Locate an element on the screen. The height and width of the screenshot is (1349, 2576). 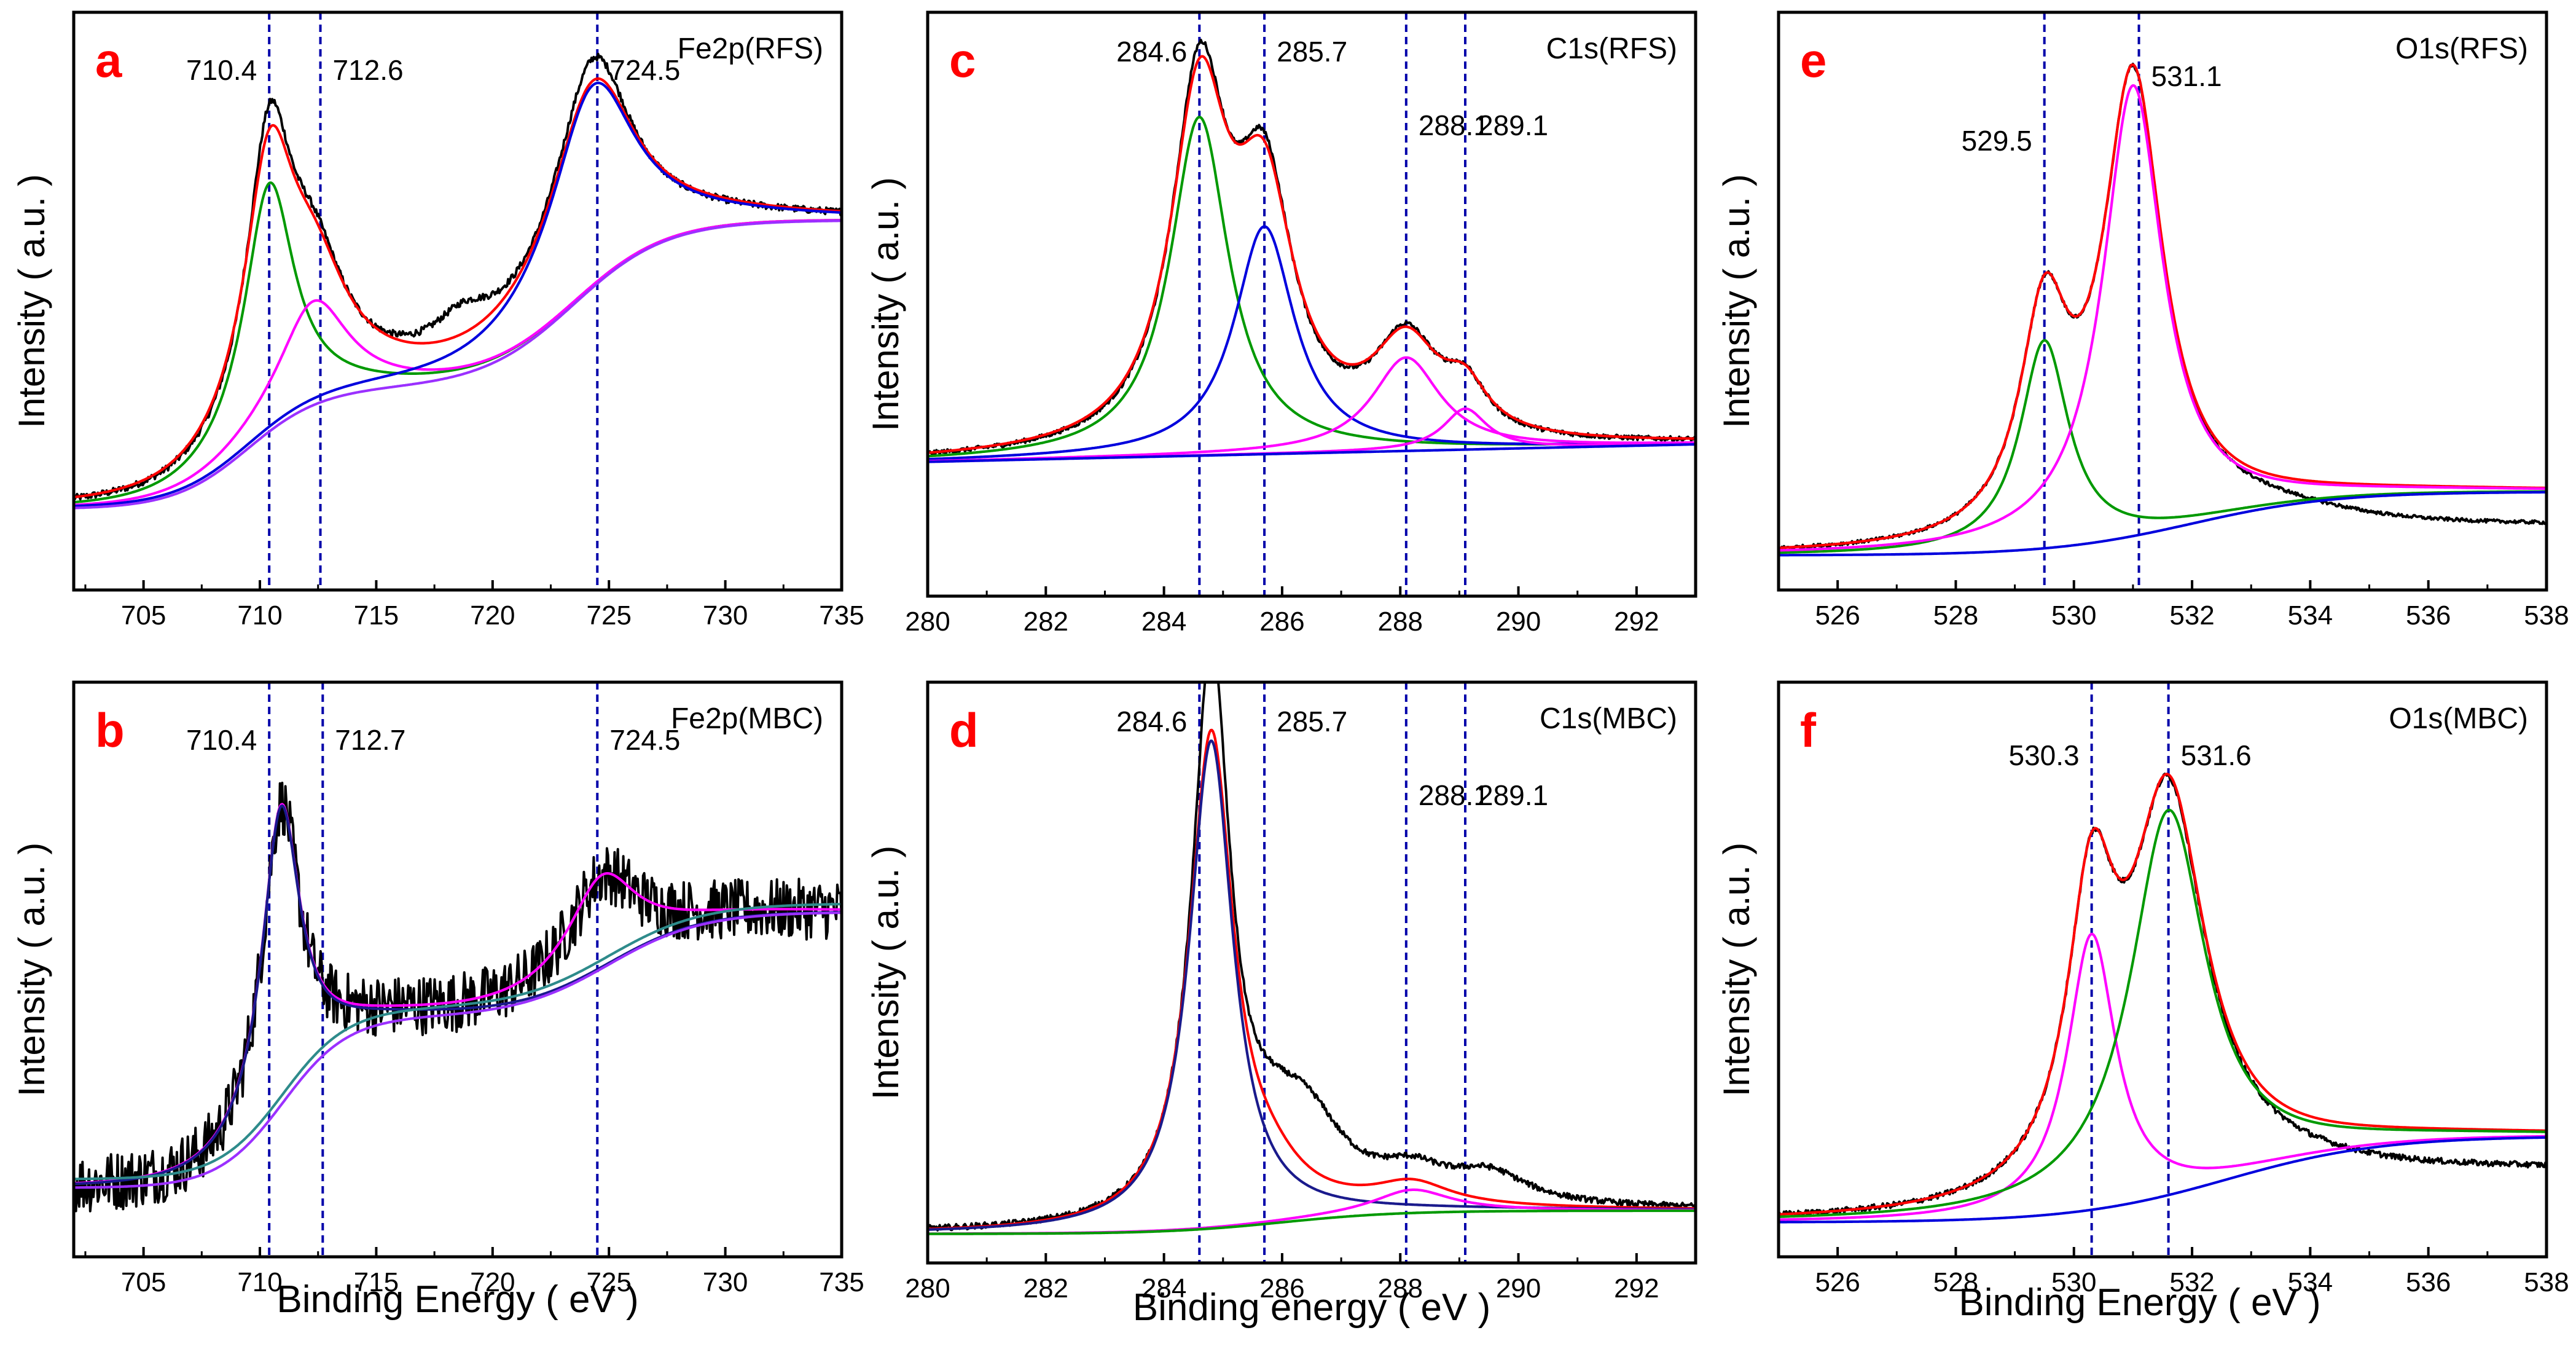
panel-title: C1s(RFS) is located at coordinates (1611, 49).